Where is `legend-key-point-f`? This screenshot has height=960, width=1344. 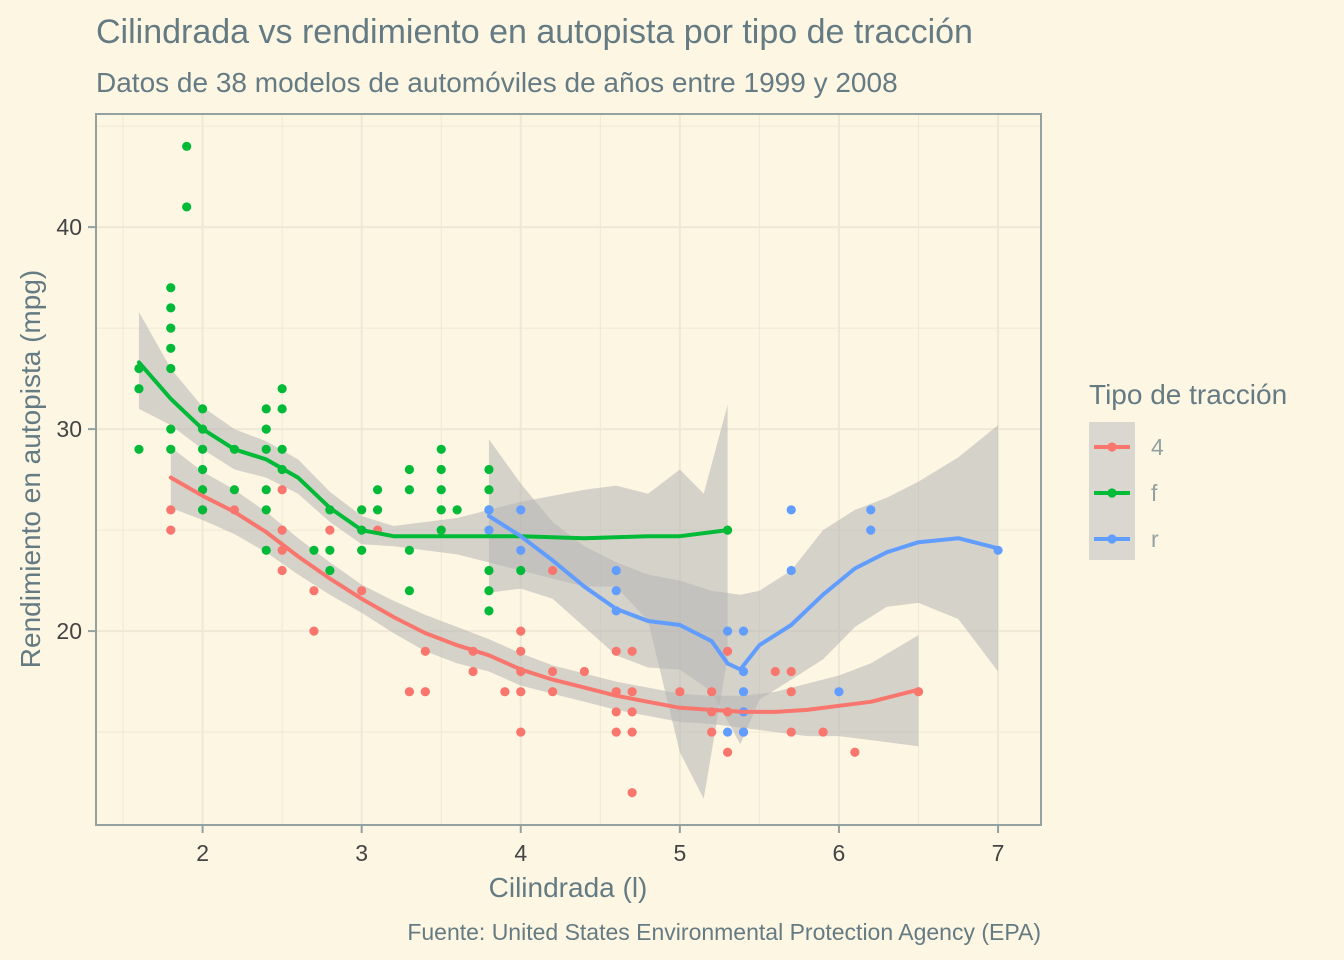 legend-key-point-f is located at coordinates (1112, 493).